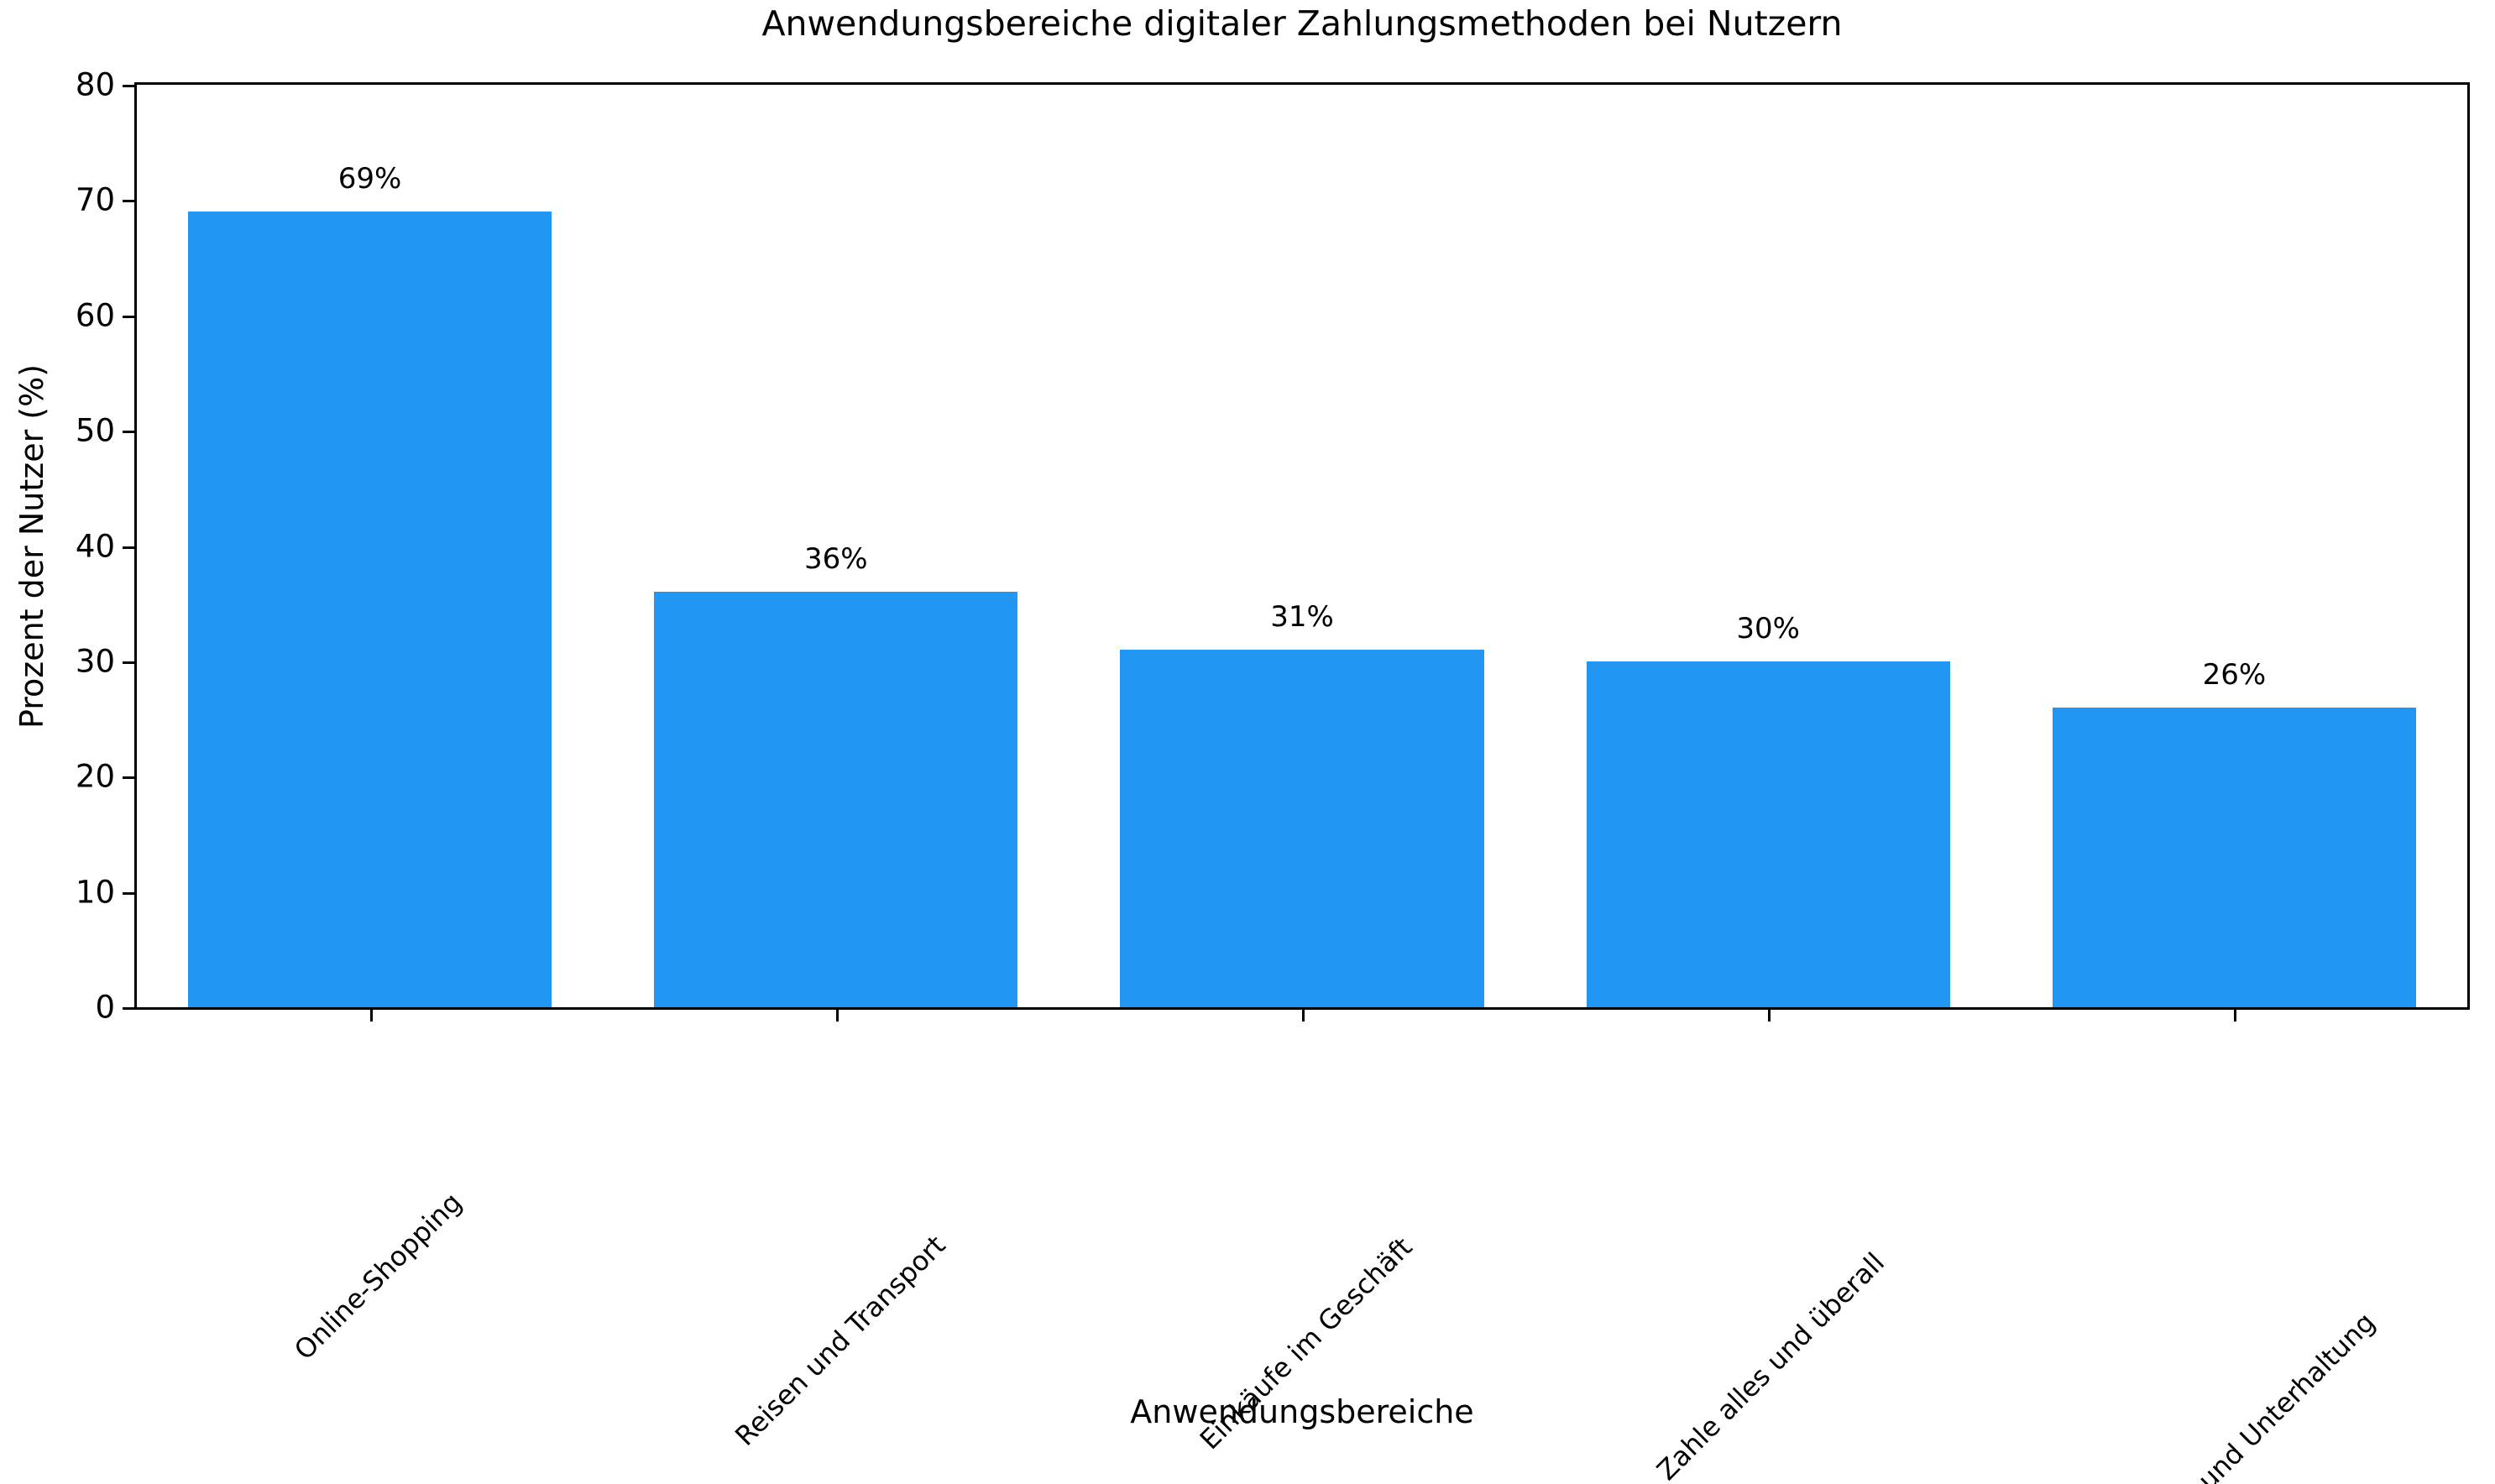 The height and width of the screenshot is (1484, 2495). Describe the element at coordinates (1302, 617) in the screenshot. I see `bar-value-label: 31%` at that location.